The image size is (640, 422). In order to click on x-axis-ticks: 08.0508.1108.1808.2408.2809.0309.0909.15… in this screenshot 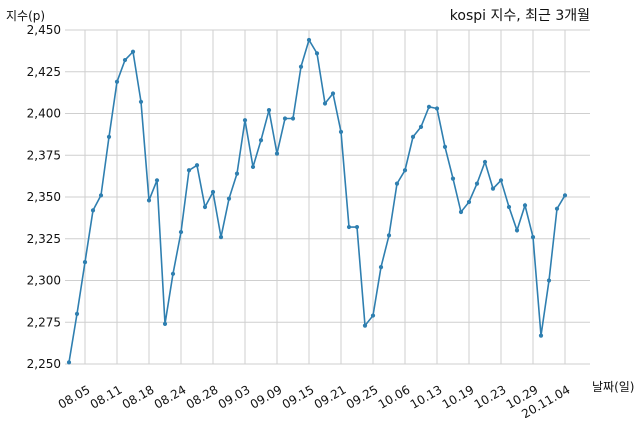, I will do `click(314, 401)`.